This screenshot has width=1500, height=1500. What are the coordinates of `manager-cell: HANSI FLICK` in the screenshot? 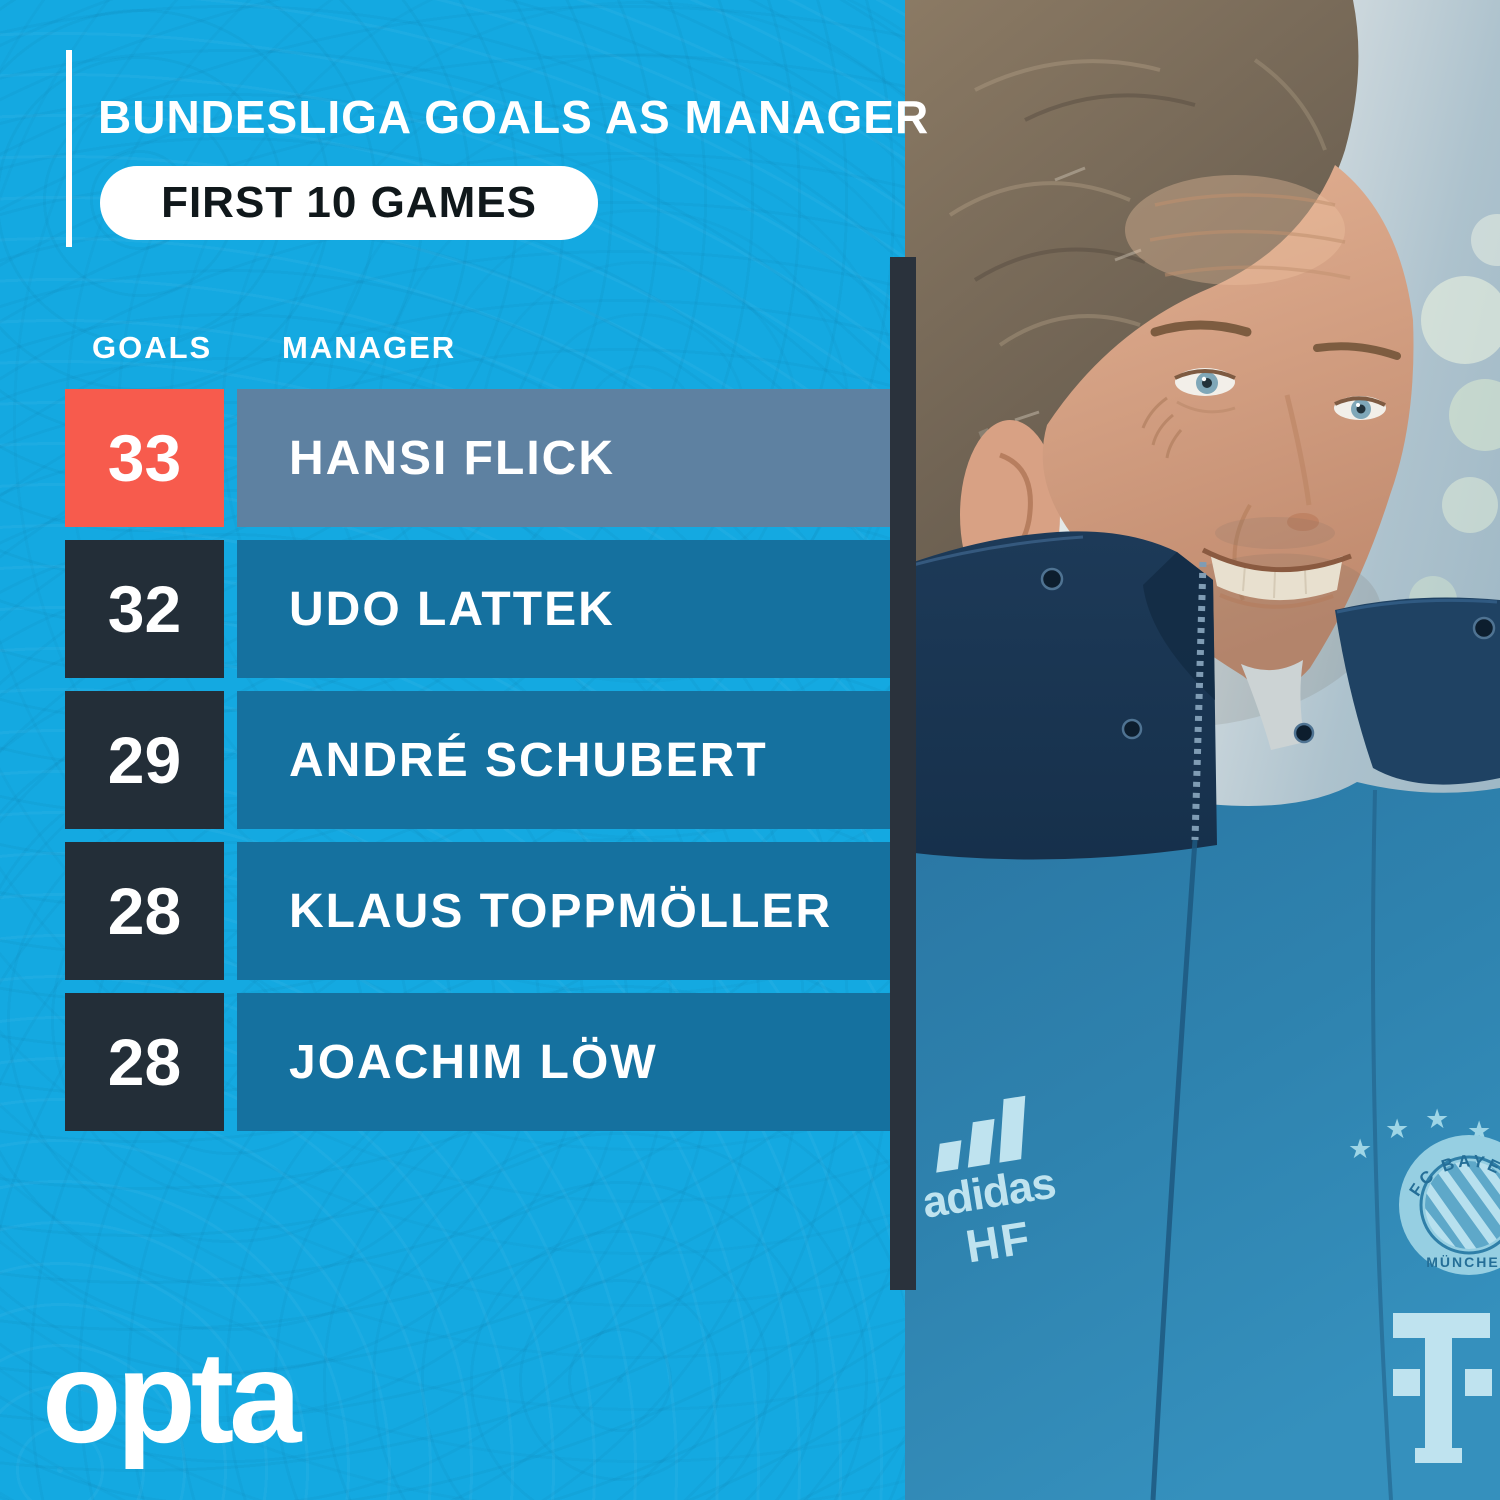 It's located at (563, 458).